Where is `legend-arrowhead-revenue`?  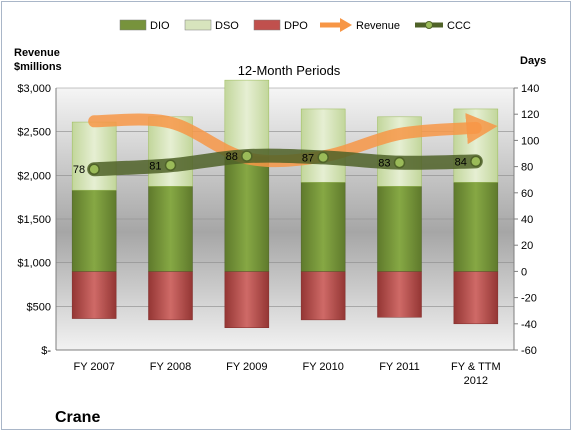 legend-arrowhead-revenue is located at coordinates (346, 25).